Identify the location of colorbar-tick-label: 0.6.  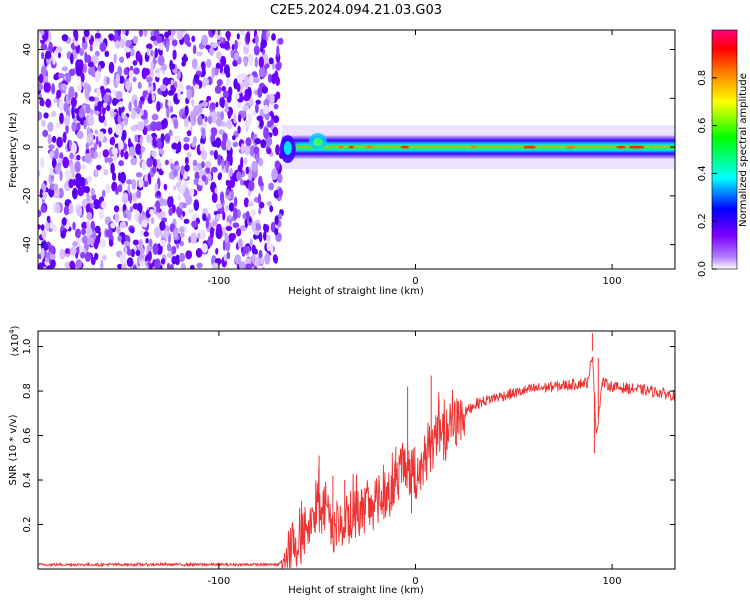
(702, 126).